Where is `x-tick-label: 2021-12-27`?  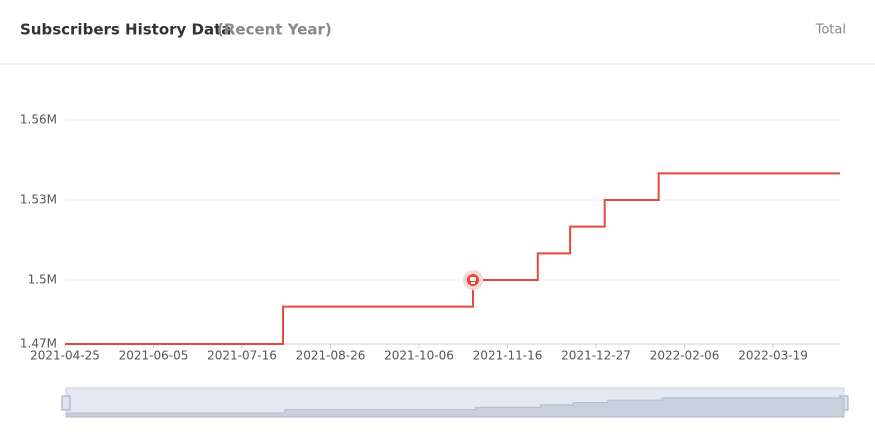
x-tick-label: 2021-12-27 is located at coordinates (596, 356).